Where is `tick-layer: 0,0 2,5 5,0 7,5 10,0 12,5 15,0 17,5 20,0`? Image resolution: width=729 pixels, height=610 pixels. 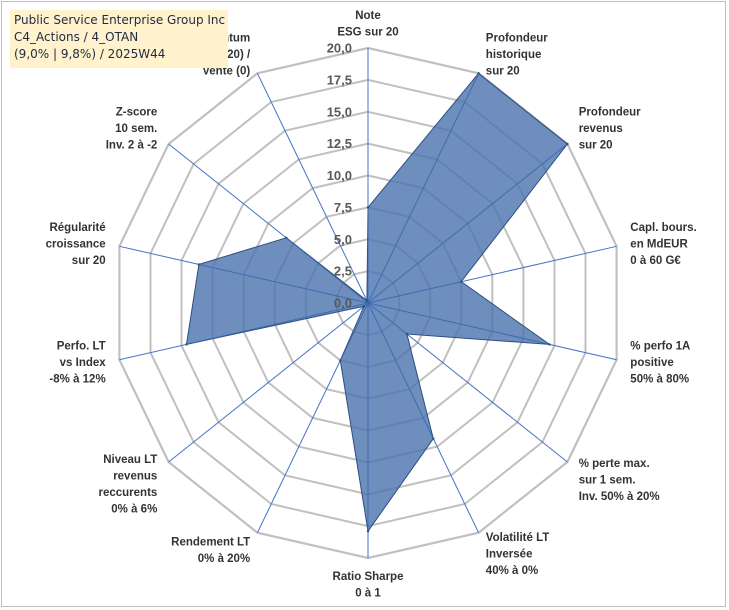
tick-layer: 0,0 2,5 5,0 7,5 10,0 12,5 15,0 17,5 20,0 is located at coordinates (339, 176).